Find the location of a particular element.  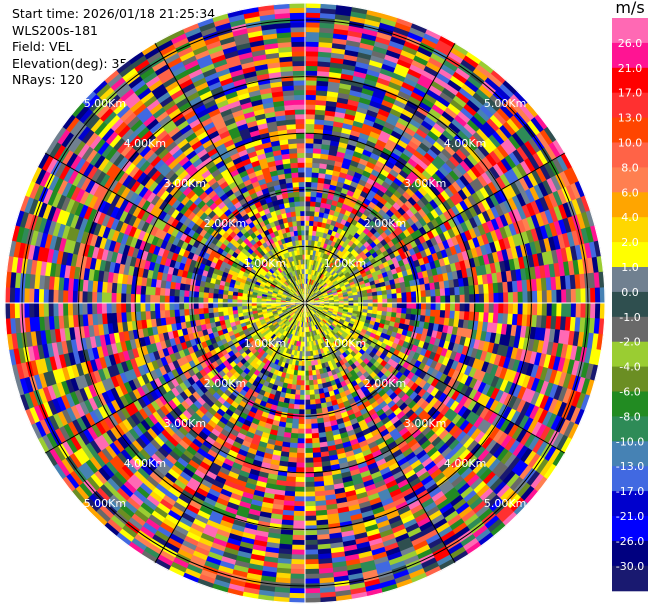

colorbar-tick-label: -4.0 is located at coordinates (629, 367).